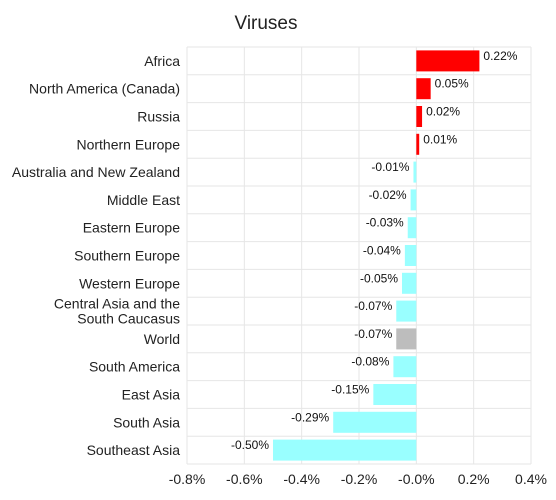  I want to click on data-label: -0.15%, so click(350, 390).